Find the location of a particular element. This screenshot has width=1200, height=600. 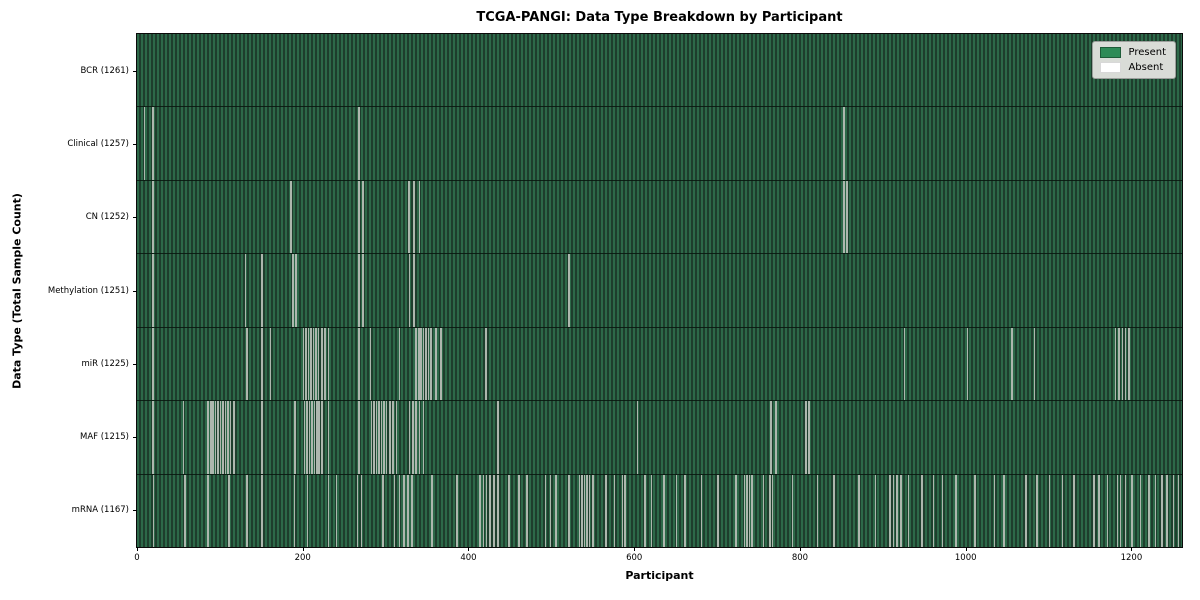

y-axis-label: Data Type (Total Sample Count) is located at coordinates (17, 291).